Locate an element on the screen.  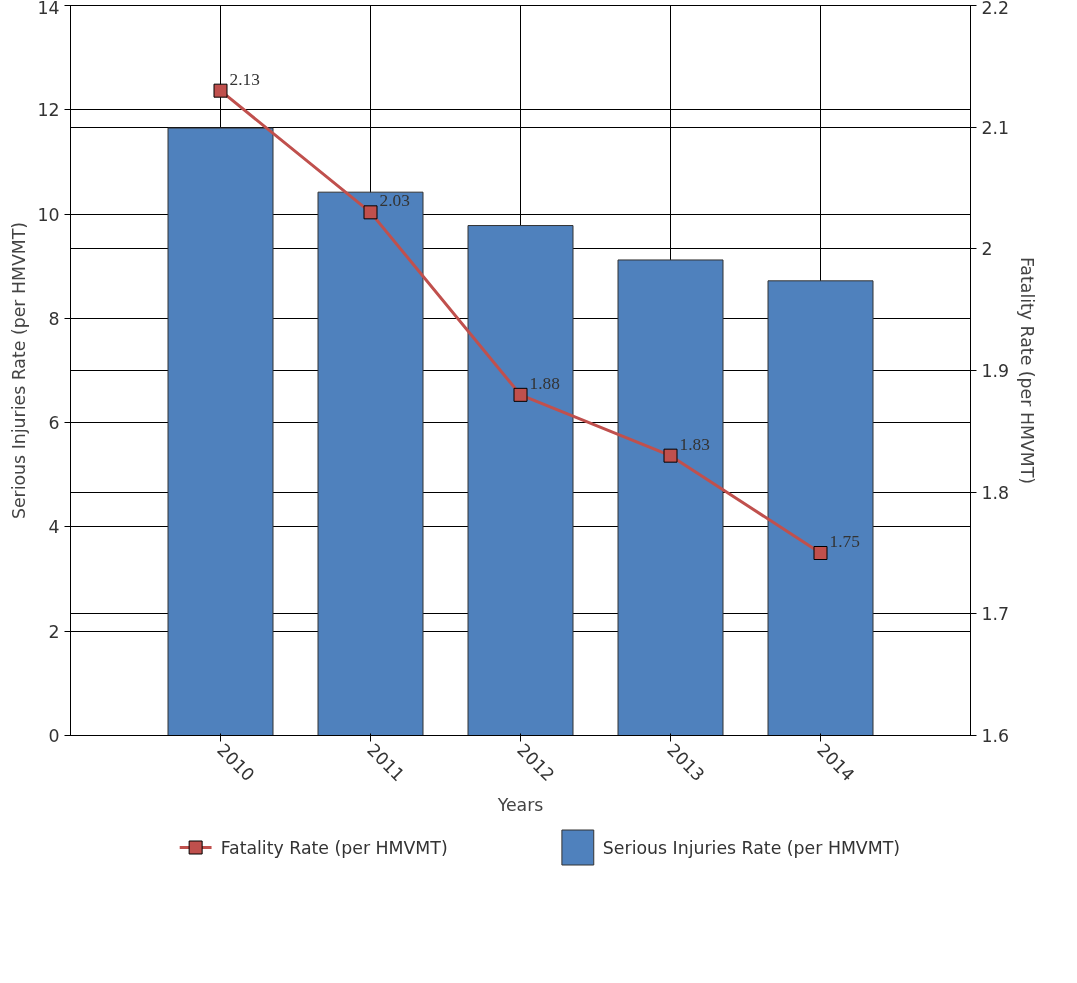
y-tick-label: 14 is located at coordinates (48, 9).